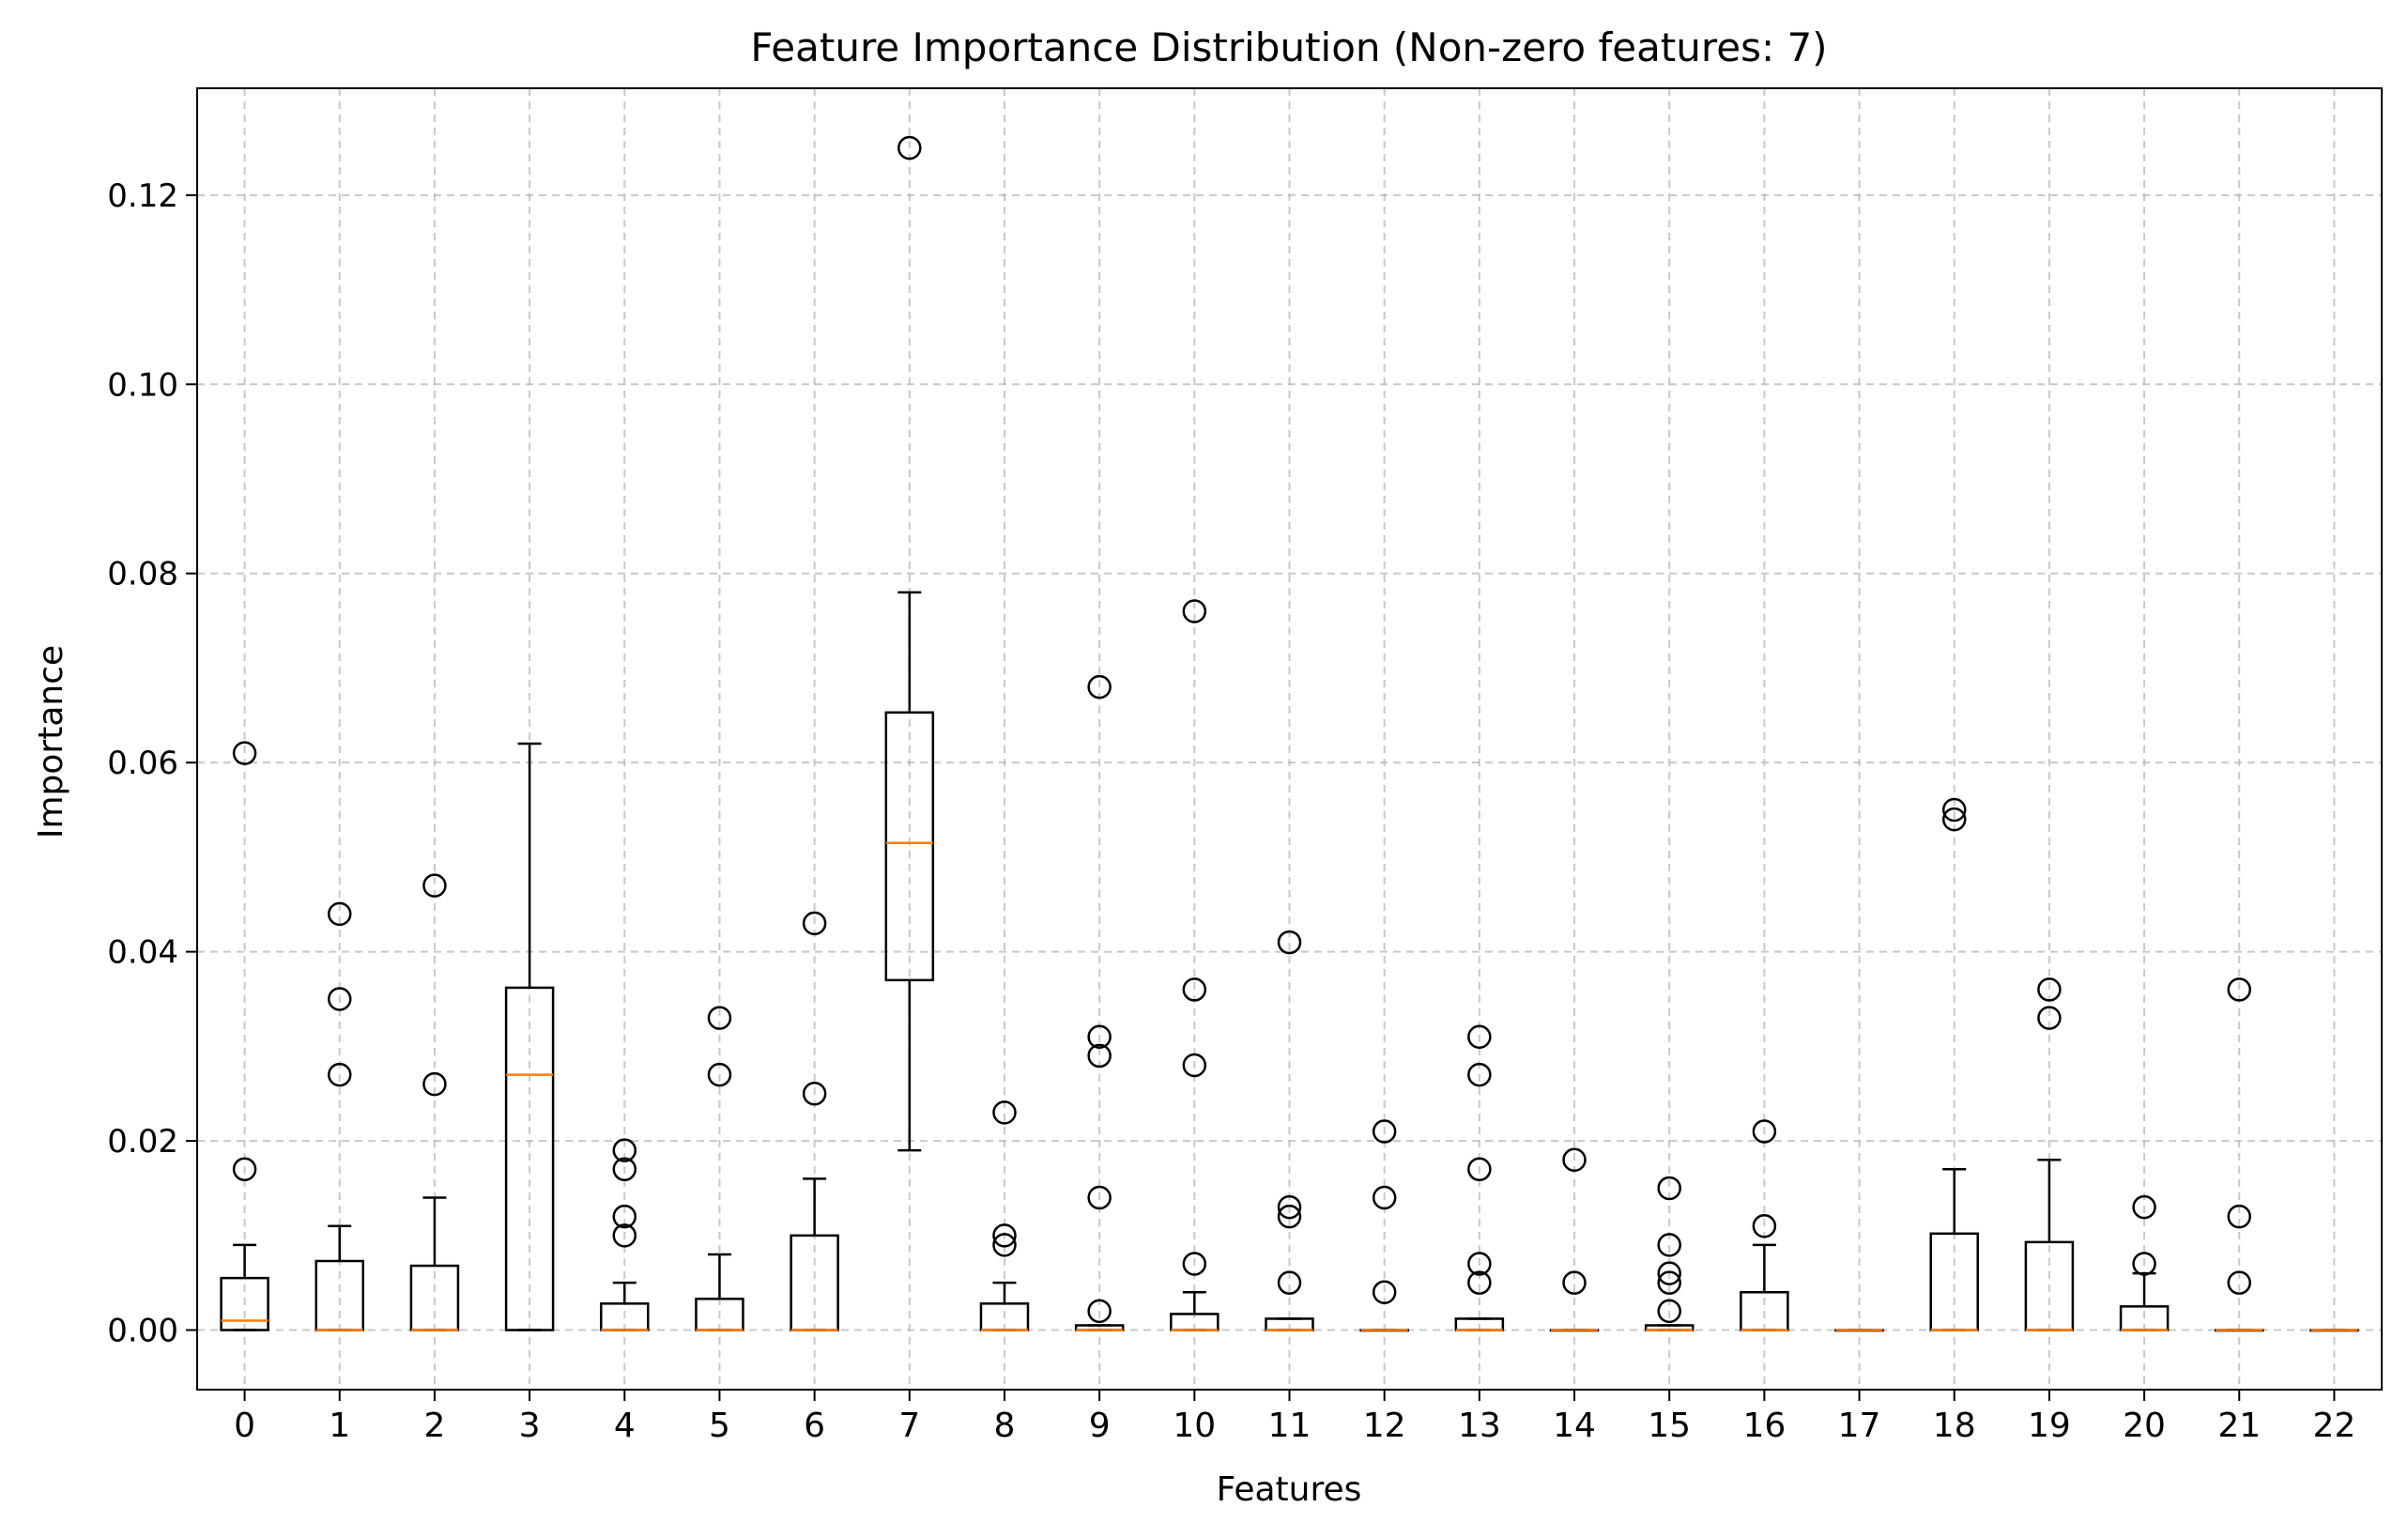  What do you see at coordinates (1005, 1426) in the screenshot?
I see `x-tick-label: 8` at bounding box center [1005, 1426].